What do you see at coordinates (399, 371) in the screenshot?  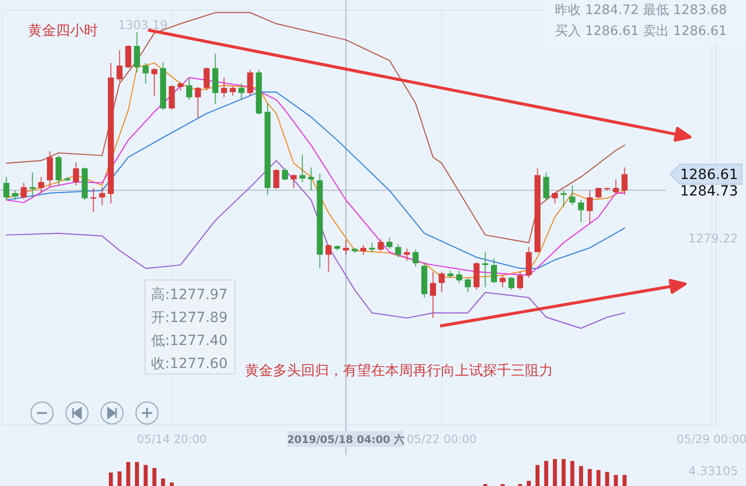 I see `annotation: 黄金多头回归，有望在本周再行向上试探千三阻力` at bounding box center [399, 371].